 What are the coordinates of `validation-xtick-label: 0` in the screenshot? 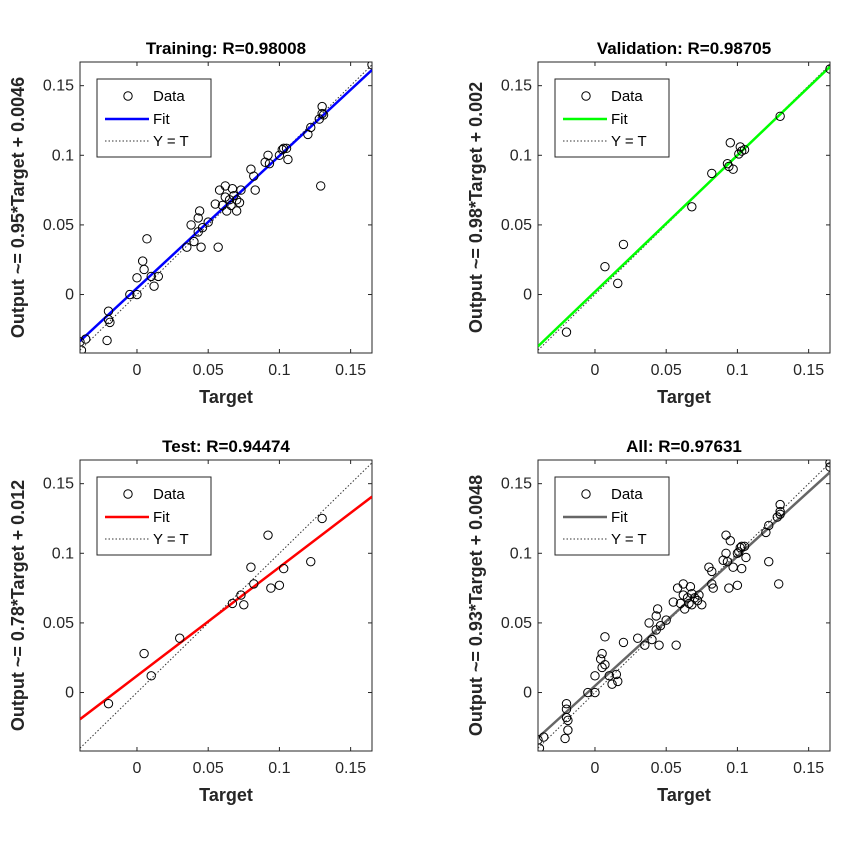 It's located at (595, 370).